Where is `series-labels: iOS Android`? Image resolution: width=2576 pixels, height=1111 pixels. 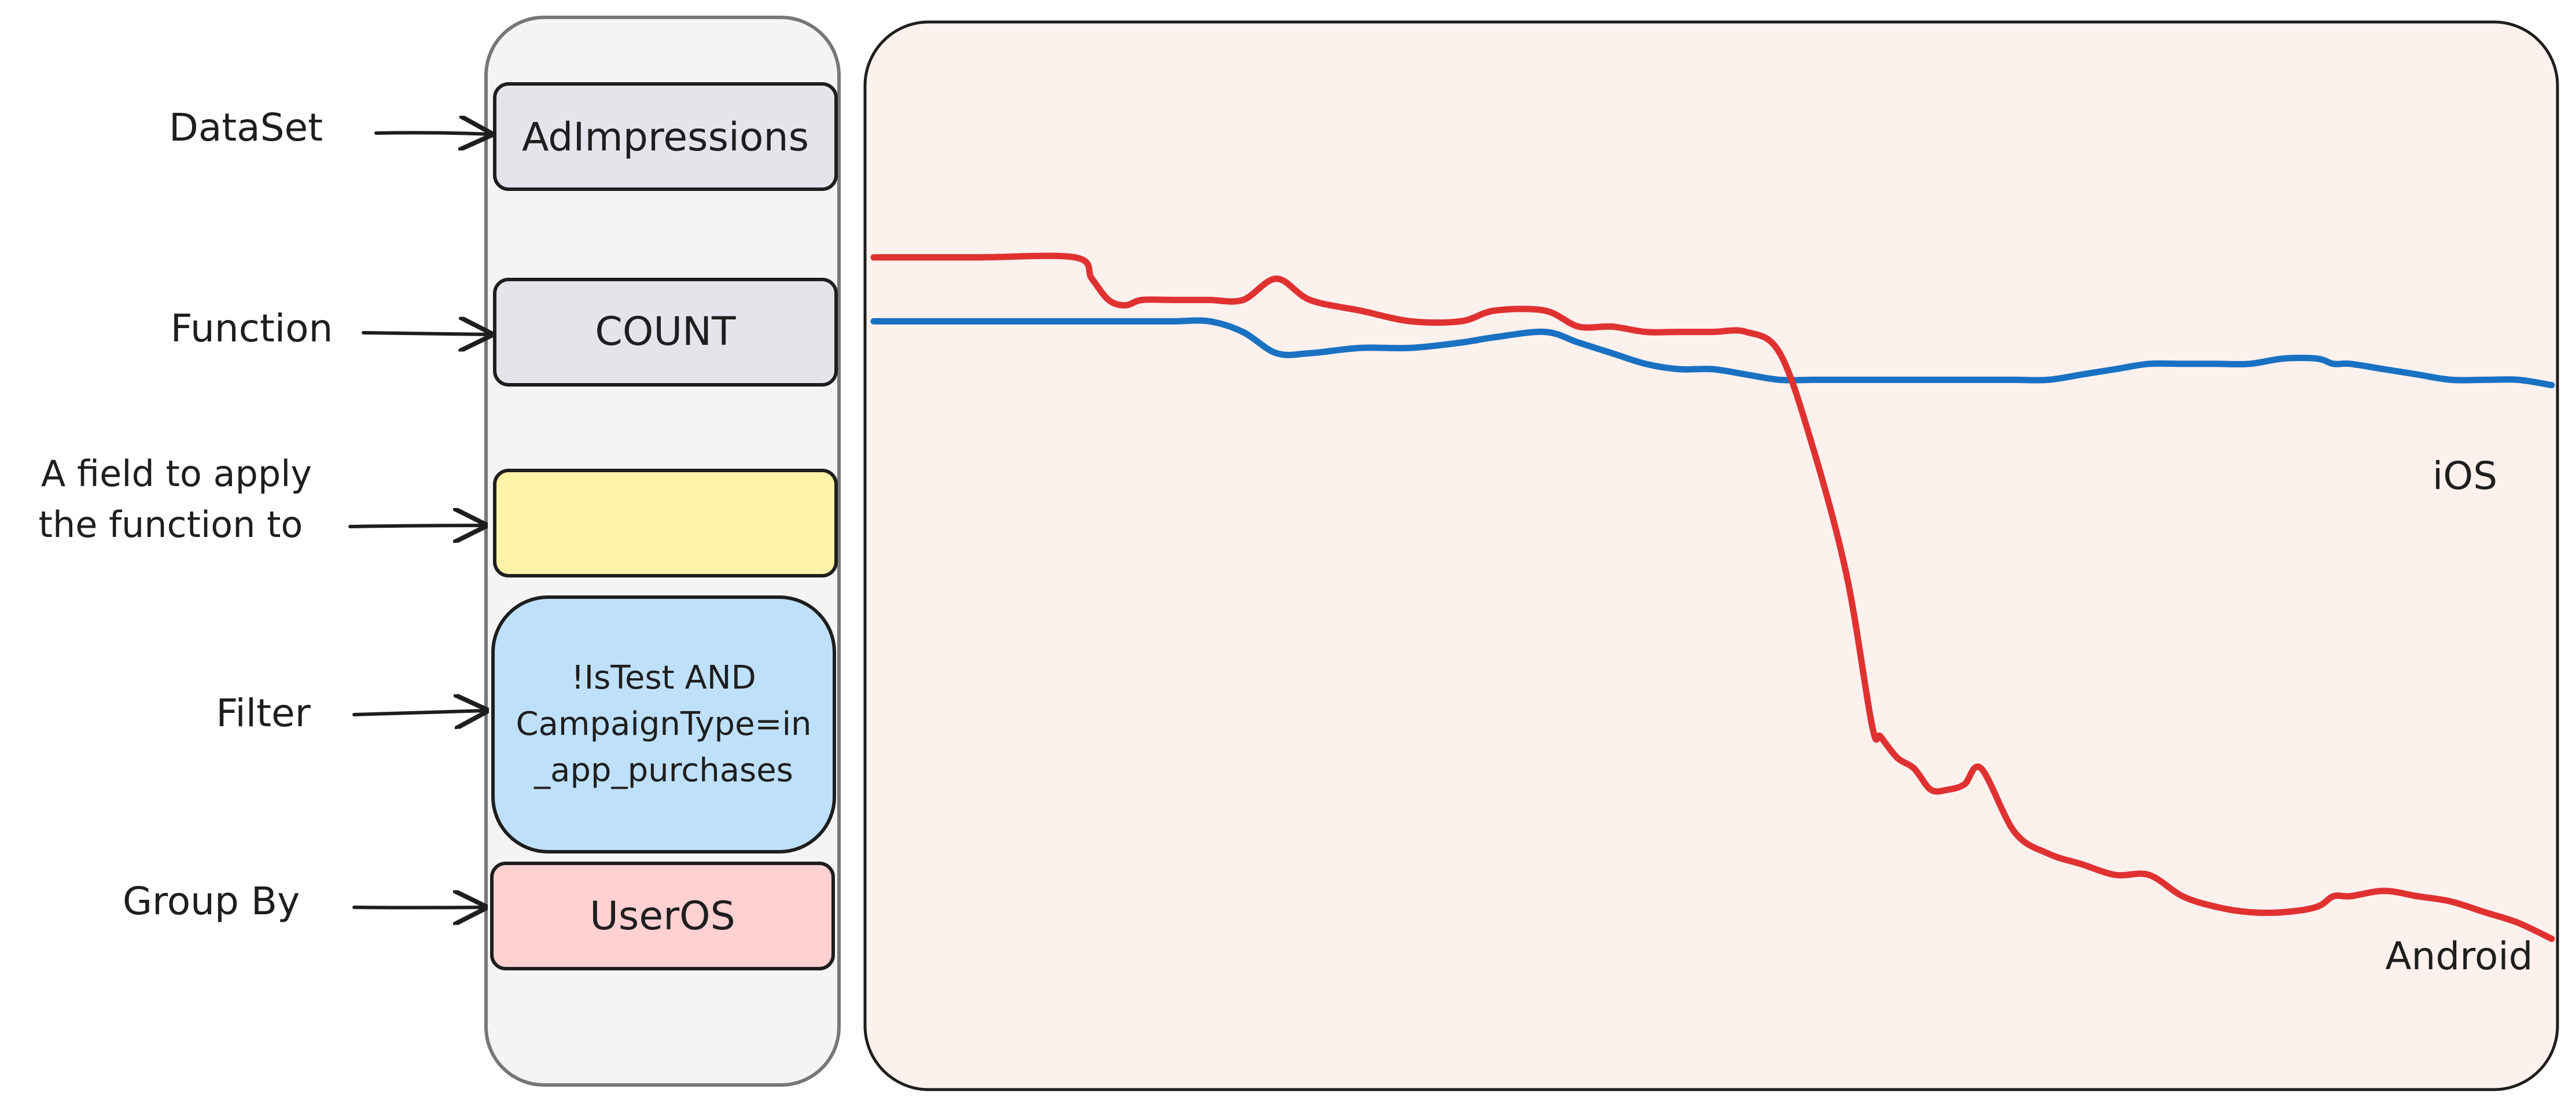 series-labels: iOS Android is located at coordinates (2459, 716).